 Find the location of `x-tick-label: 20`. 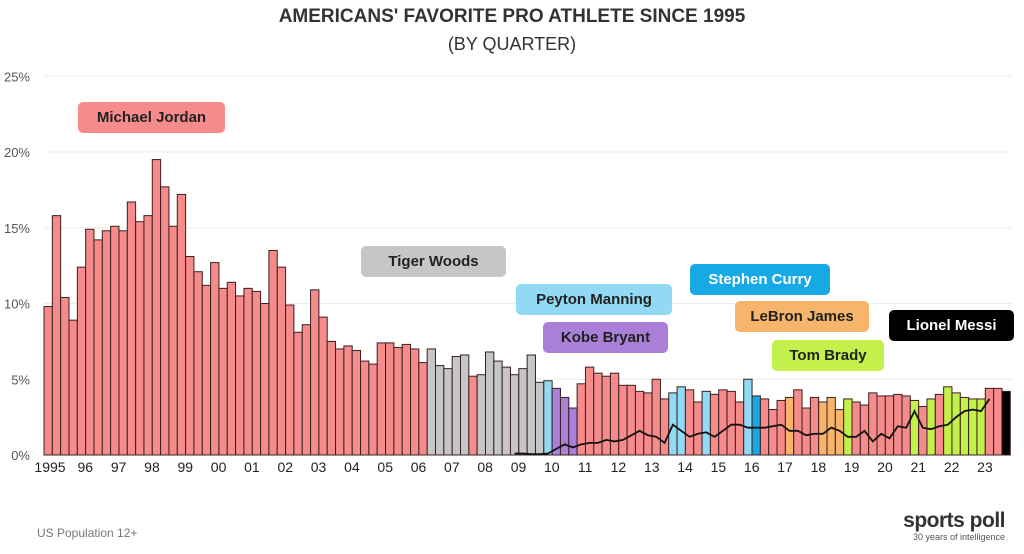

x-tick-label: 20 is located at coordinates (885, 467).